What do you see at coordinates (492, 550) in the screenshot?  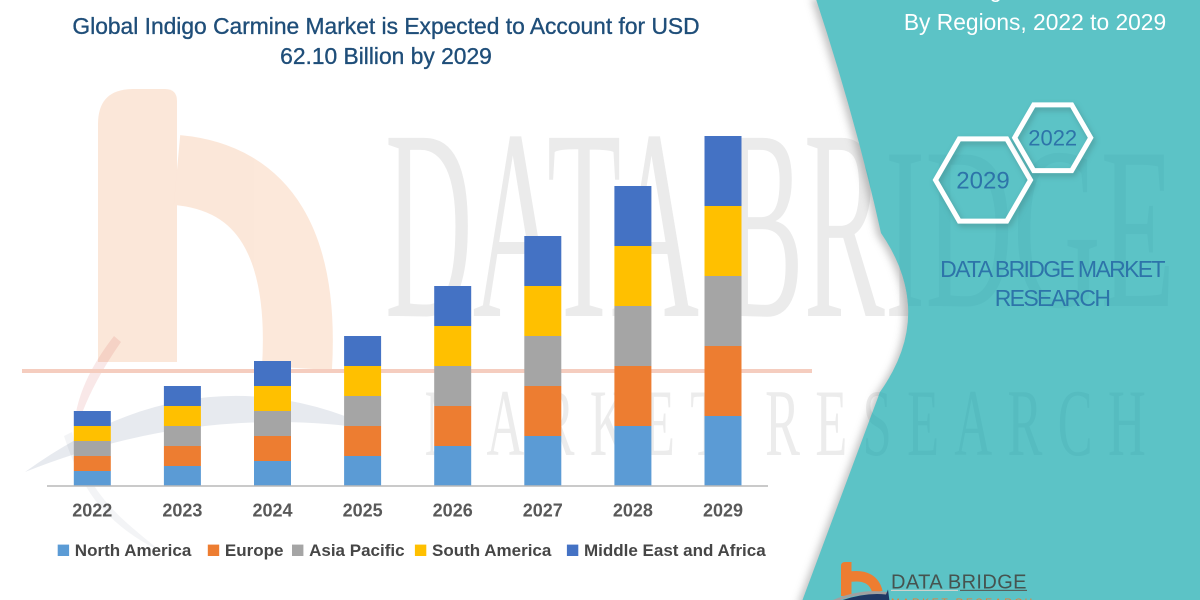 I see `svg-text: South America` at bounding box center [492, 550].